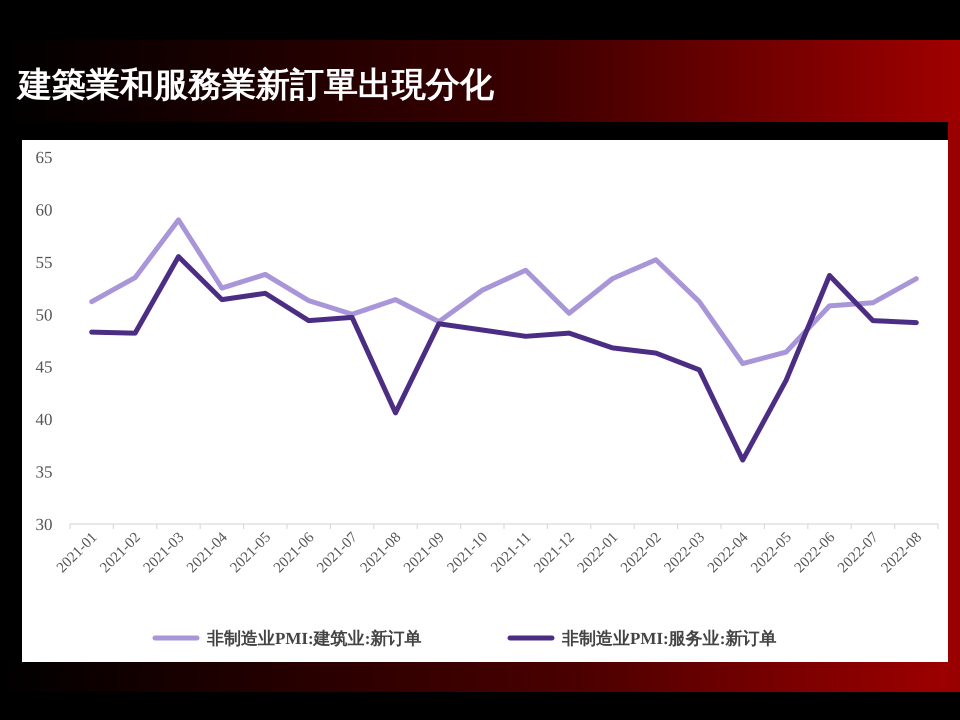 This screenshot has width=960, height=720. What do you see at coordinates (314, 638) in the screenshot?
I see `legend-label: 非制造业PMI:建筑业:新订单` at bounding box center [314, 638].